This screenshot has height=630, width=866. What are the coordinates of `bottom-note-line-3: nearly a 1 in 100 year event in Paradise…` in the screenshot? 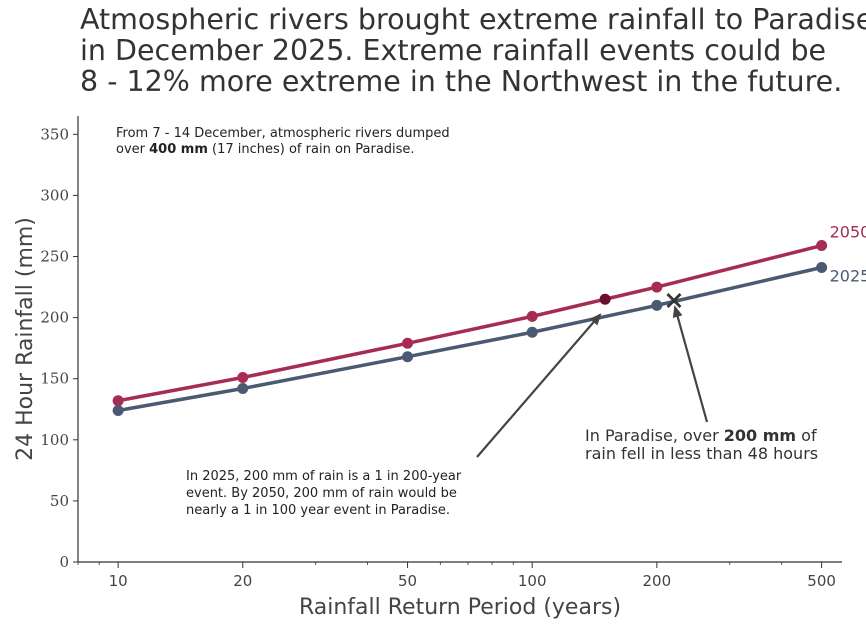 It's located at (318, 510).